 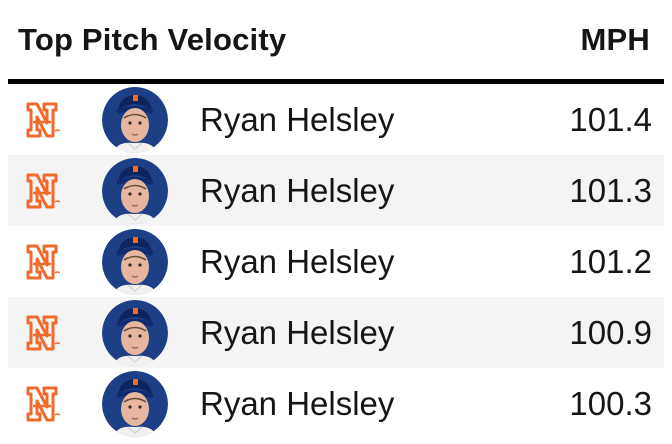 I want to click on header-divider, so click(x=336, y=81).